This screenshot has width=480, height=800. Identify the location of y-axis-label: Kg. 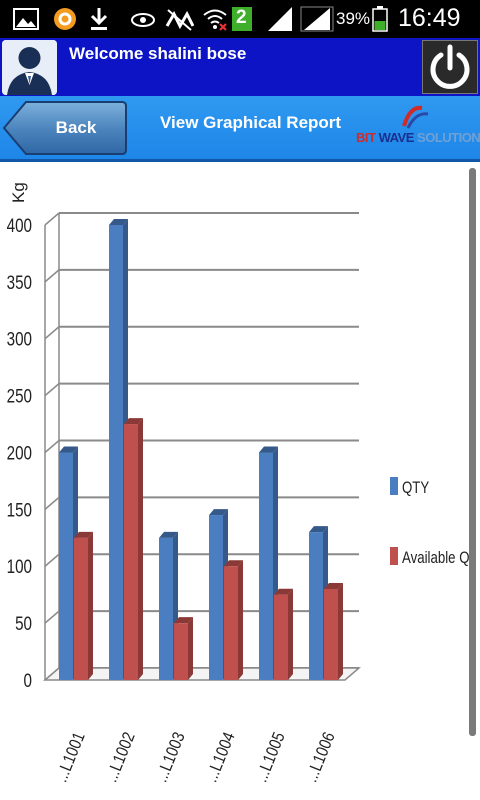
(18, 192).